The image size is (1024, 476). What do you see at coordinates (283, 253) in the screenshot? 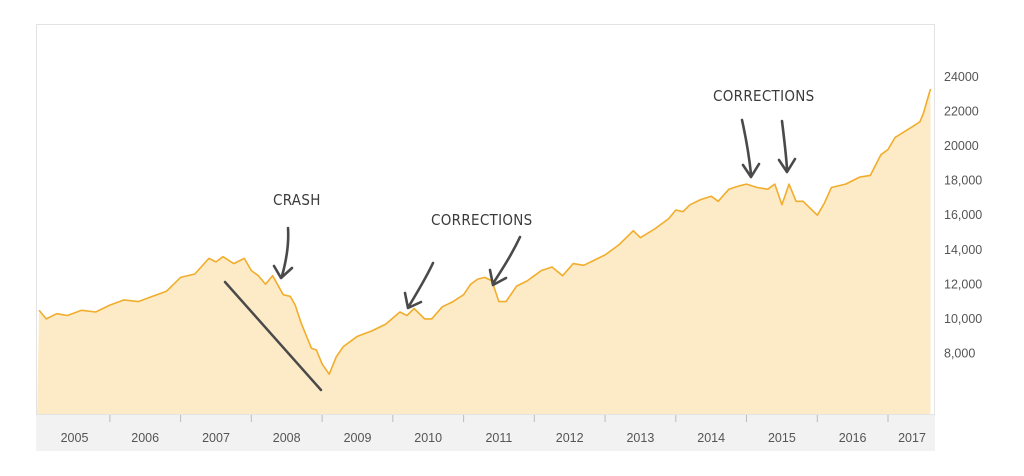
I see `arrow-crash-icon` at bounding box center [283, 253].